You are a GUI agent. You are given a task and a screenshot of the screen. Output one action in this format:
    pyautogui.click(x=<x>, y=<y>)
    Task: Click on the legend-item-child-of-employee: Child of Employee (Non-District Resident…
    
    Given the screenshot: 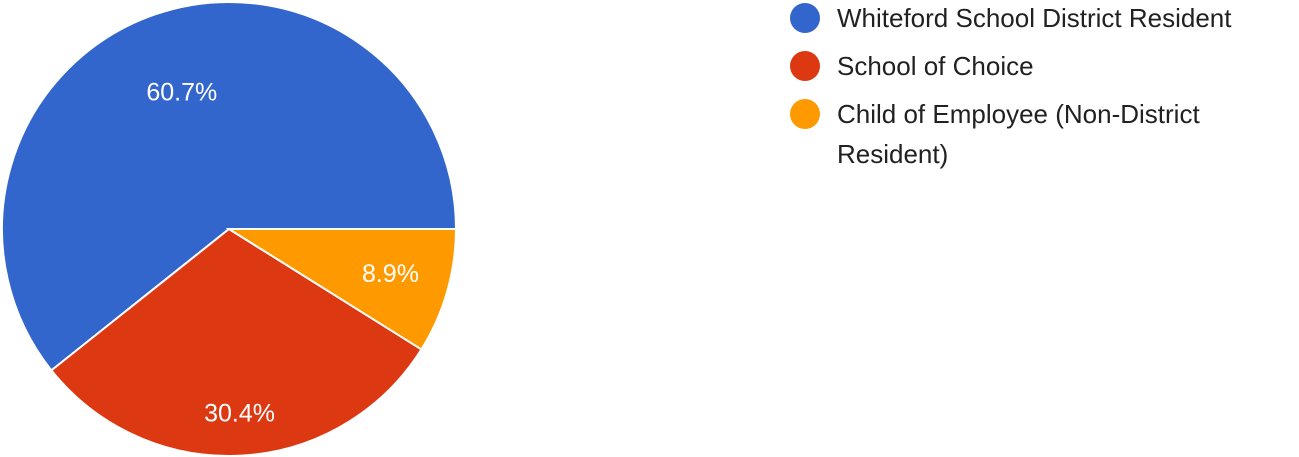 What is the action you would take?
    pyautogui.click(x=1042, y=134)
    